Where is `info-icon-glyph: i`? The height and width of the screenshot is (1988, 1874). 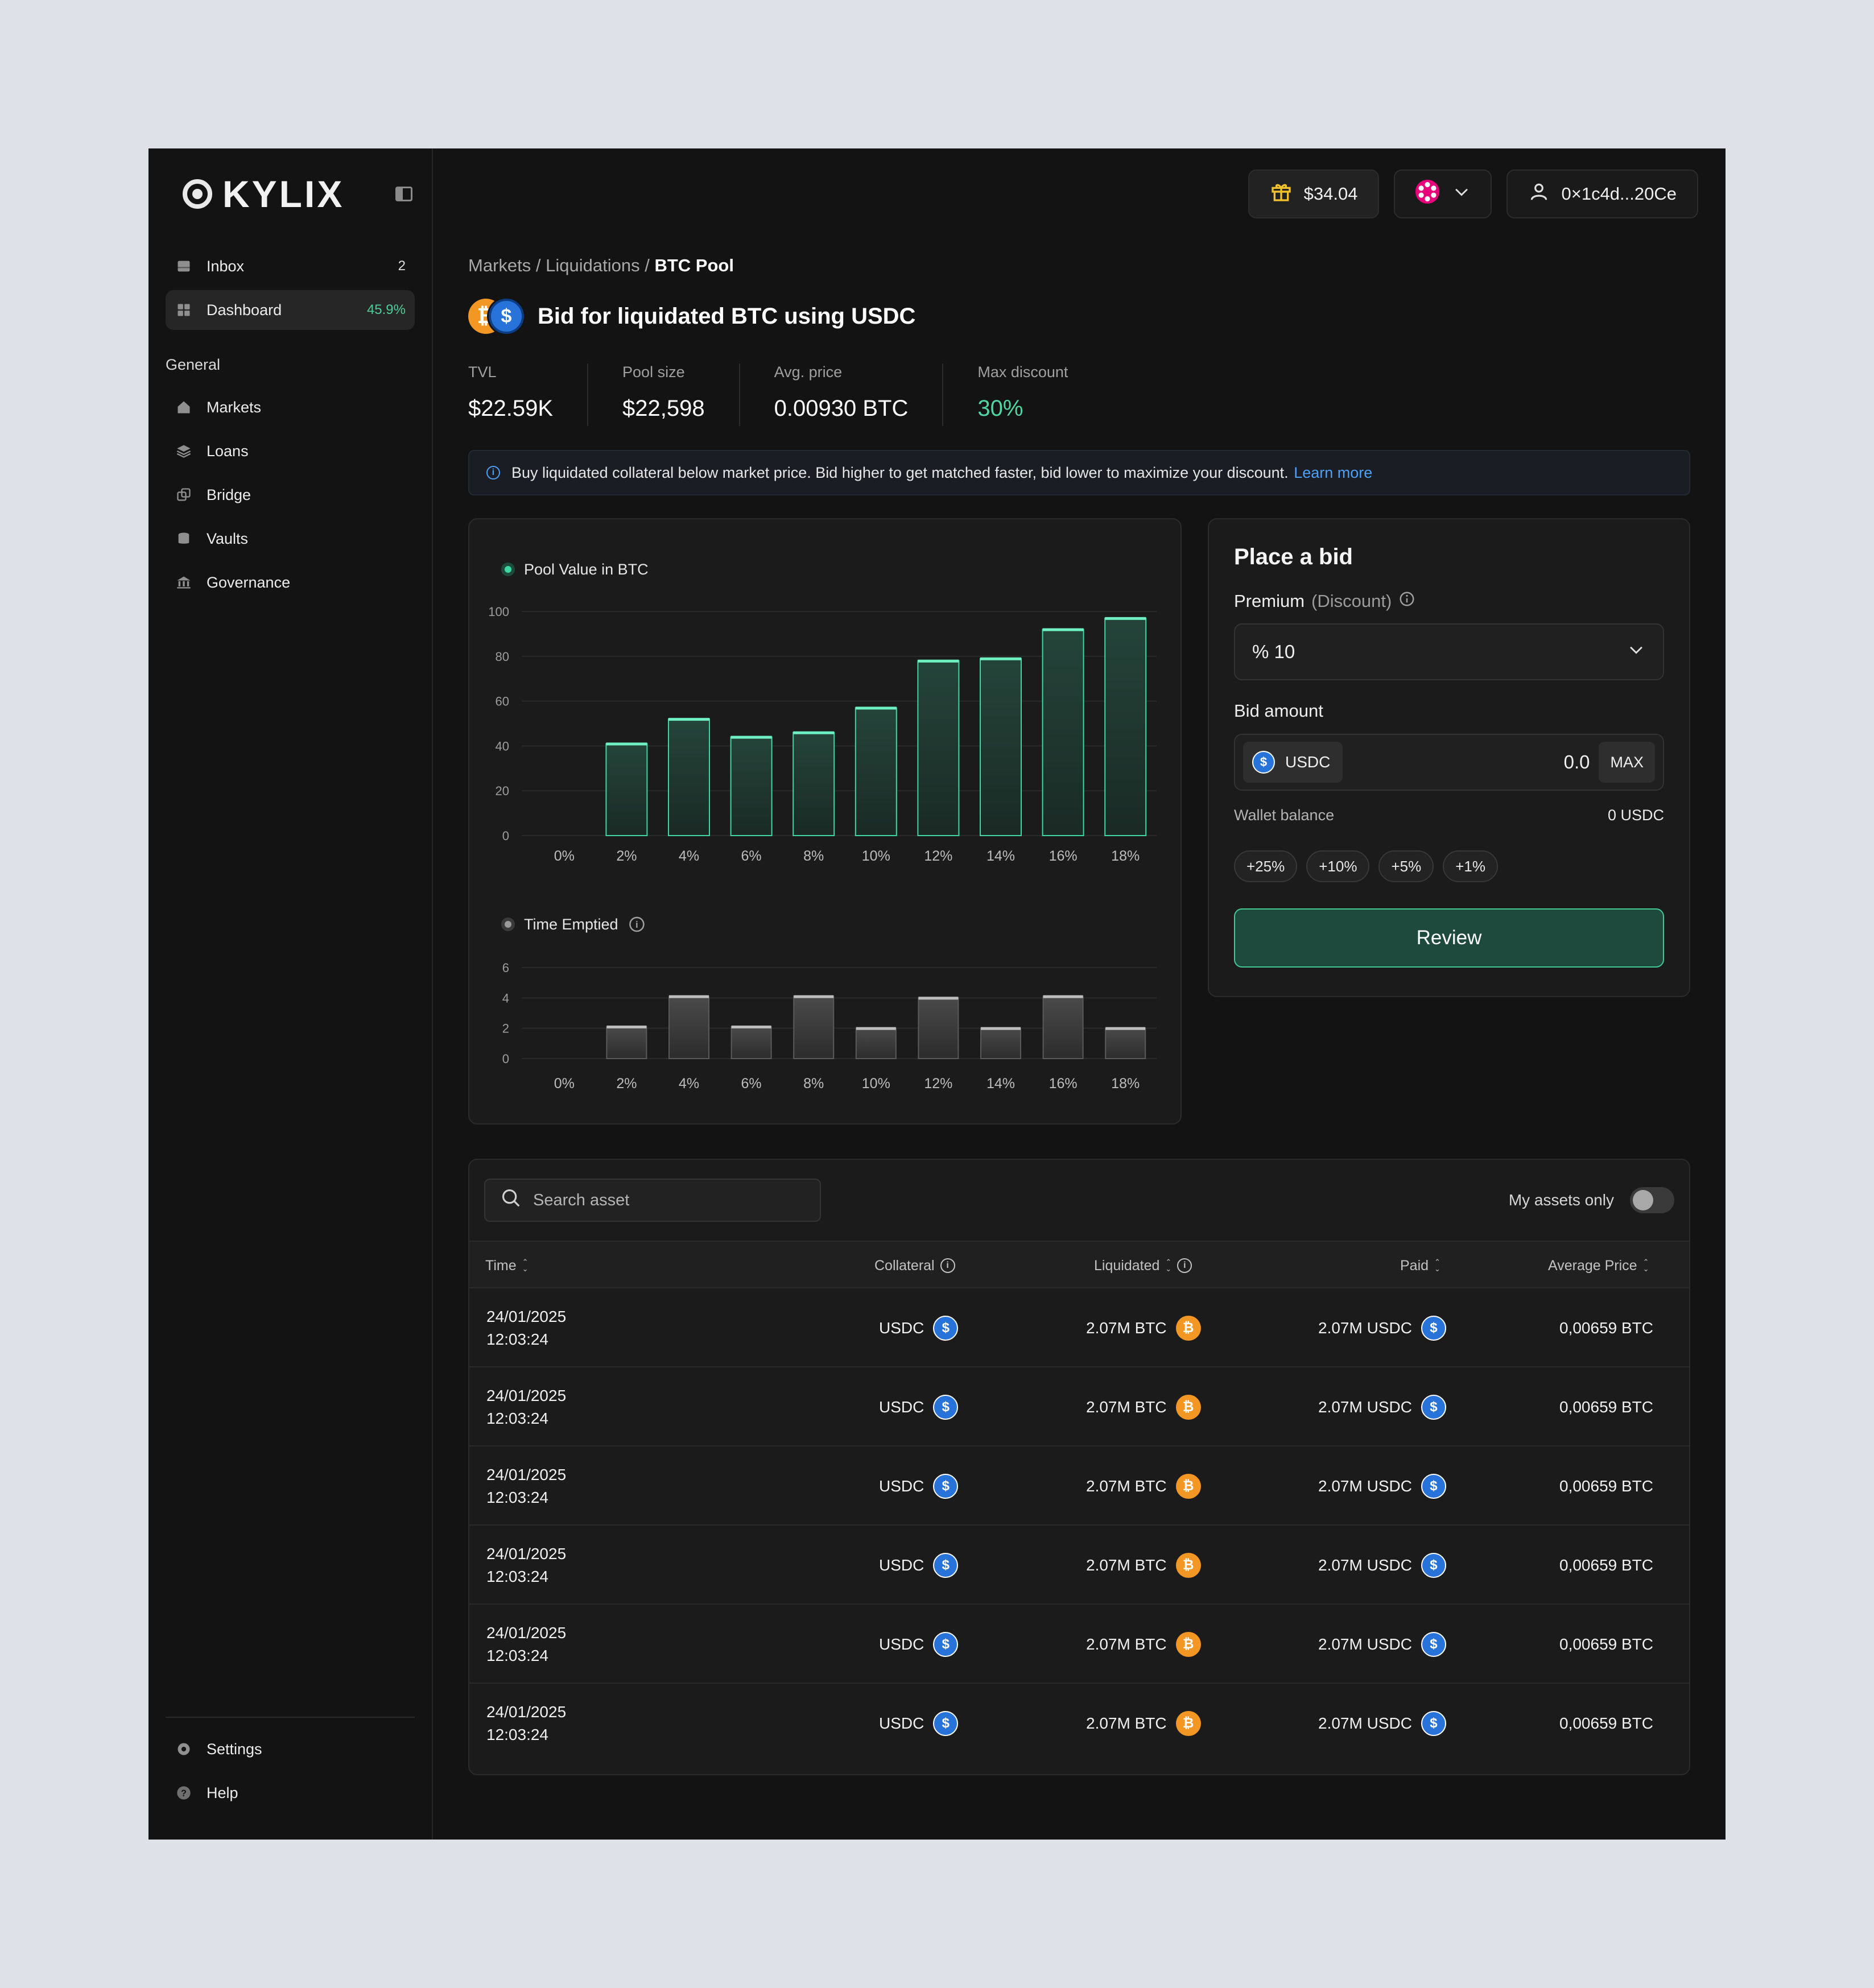 info-icon-glyph: i is located at coordinates (636, 924).